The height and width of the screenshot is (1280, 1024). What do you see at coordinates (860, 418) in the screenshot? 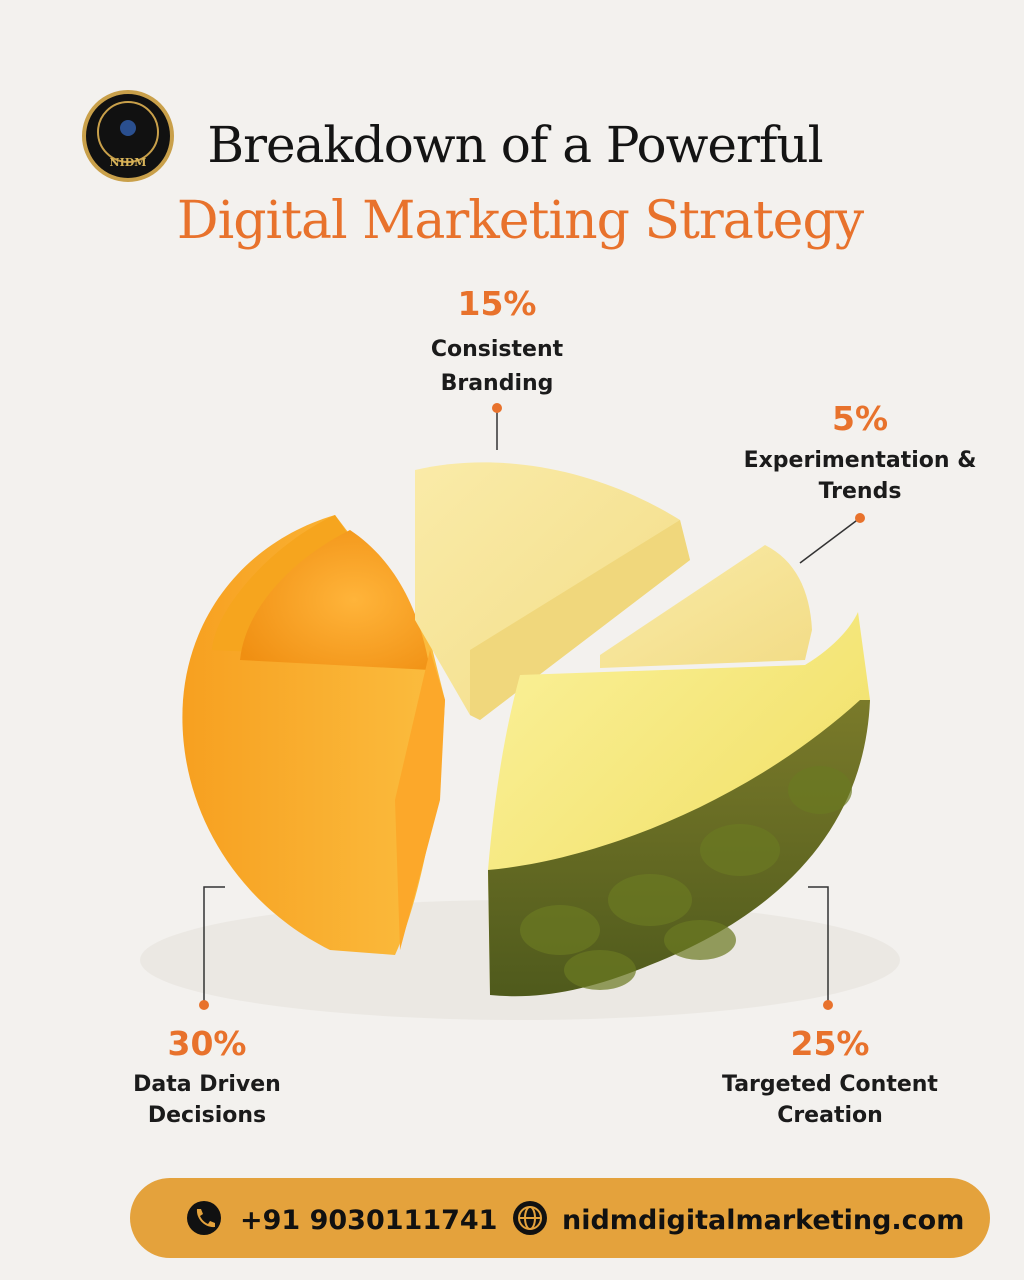
I see `percent: 5%` at bounding box center [860, 418].